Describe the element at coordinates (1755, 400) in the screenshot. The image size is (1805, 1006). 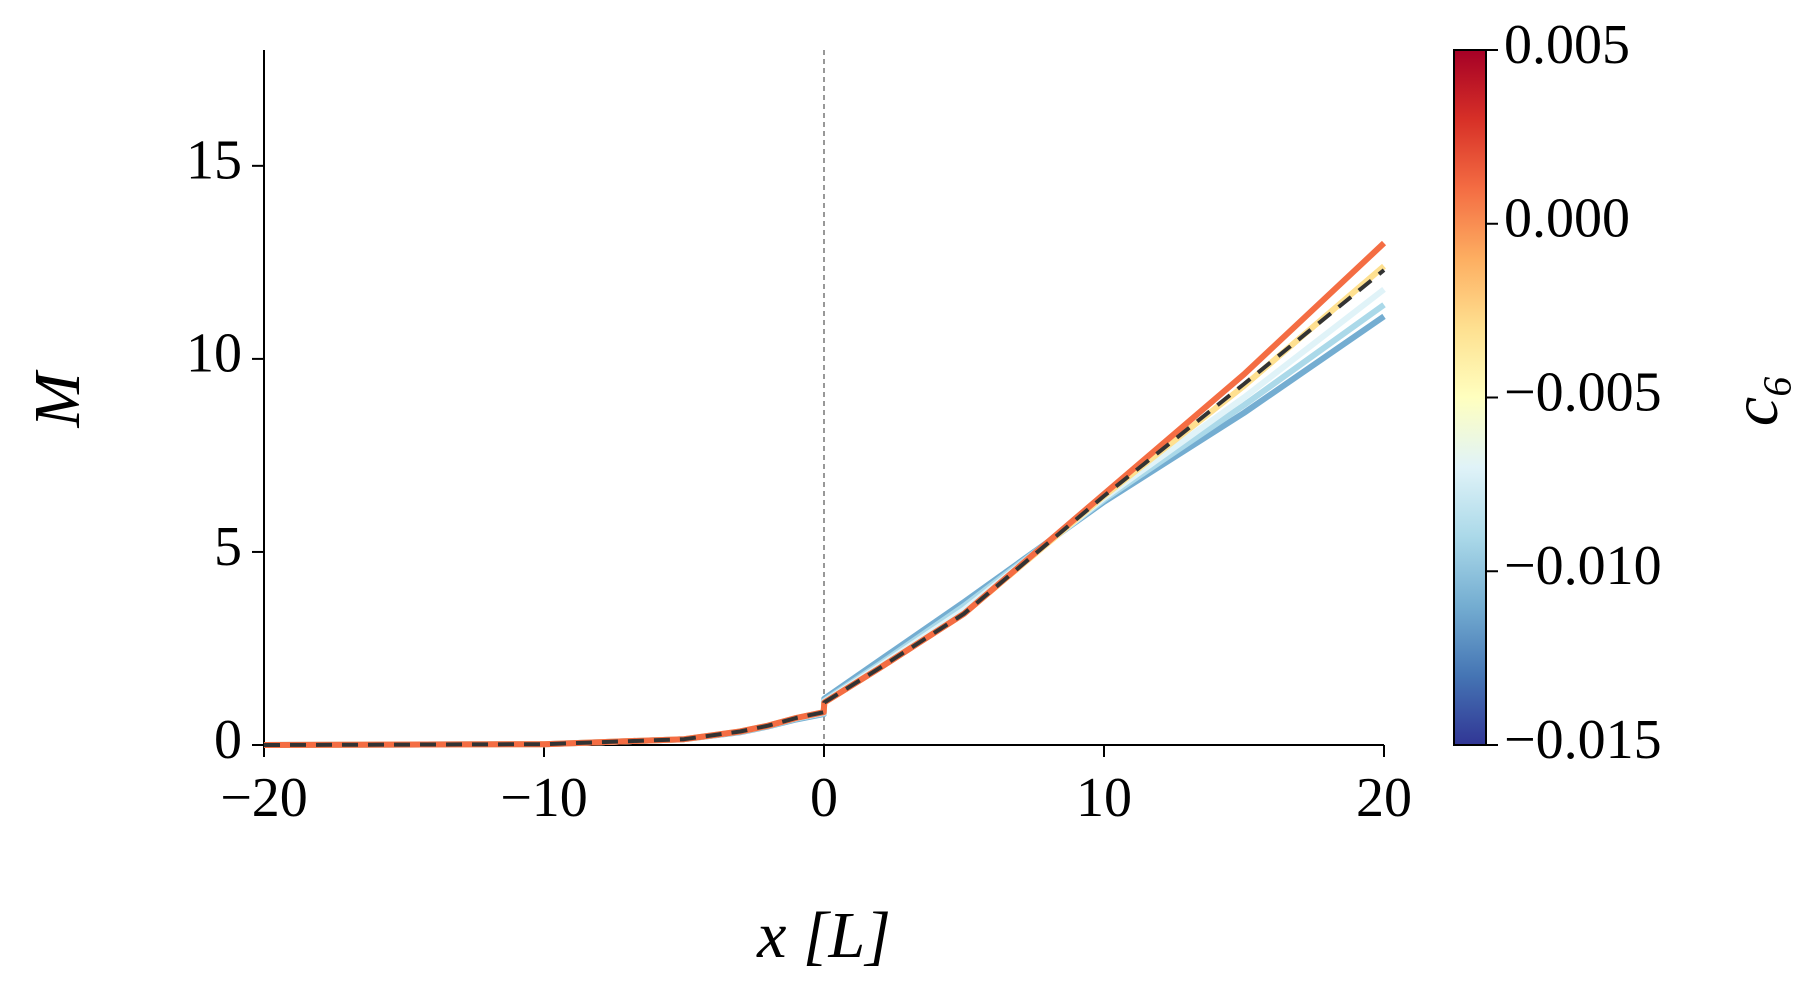
I see `colorbar-label: c₆` at that location.